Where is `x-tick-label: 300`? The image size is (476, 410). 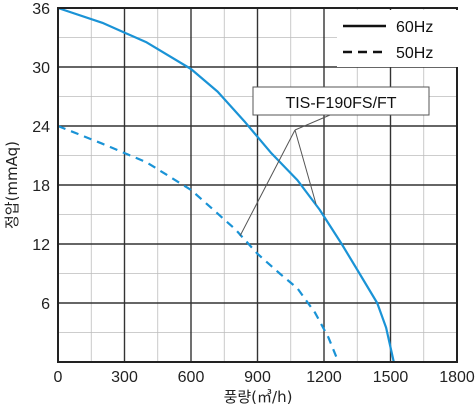 x-tick-label: 300 is located at coordinates (124, 377).